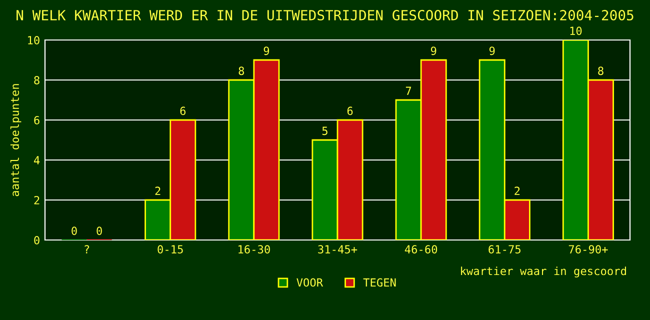 This screenshot has width=650, height=320. Describe the element at coordinates (16, 140) in the screenshot. I see `y-axis-title: aantal doelpunten` at that location.